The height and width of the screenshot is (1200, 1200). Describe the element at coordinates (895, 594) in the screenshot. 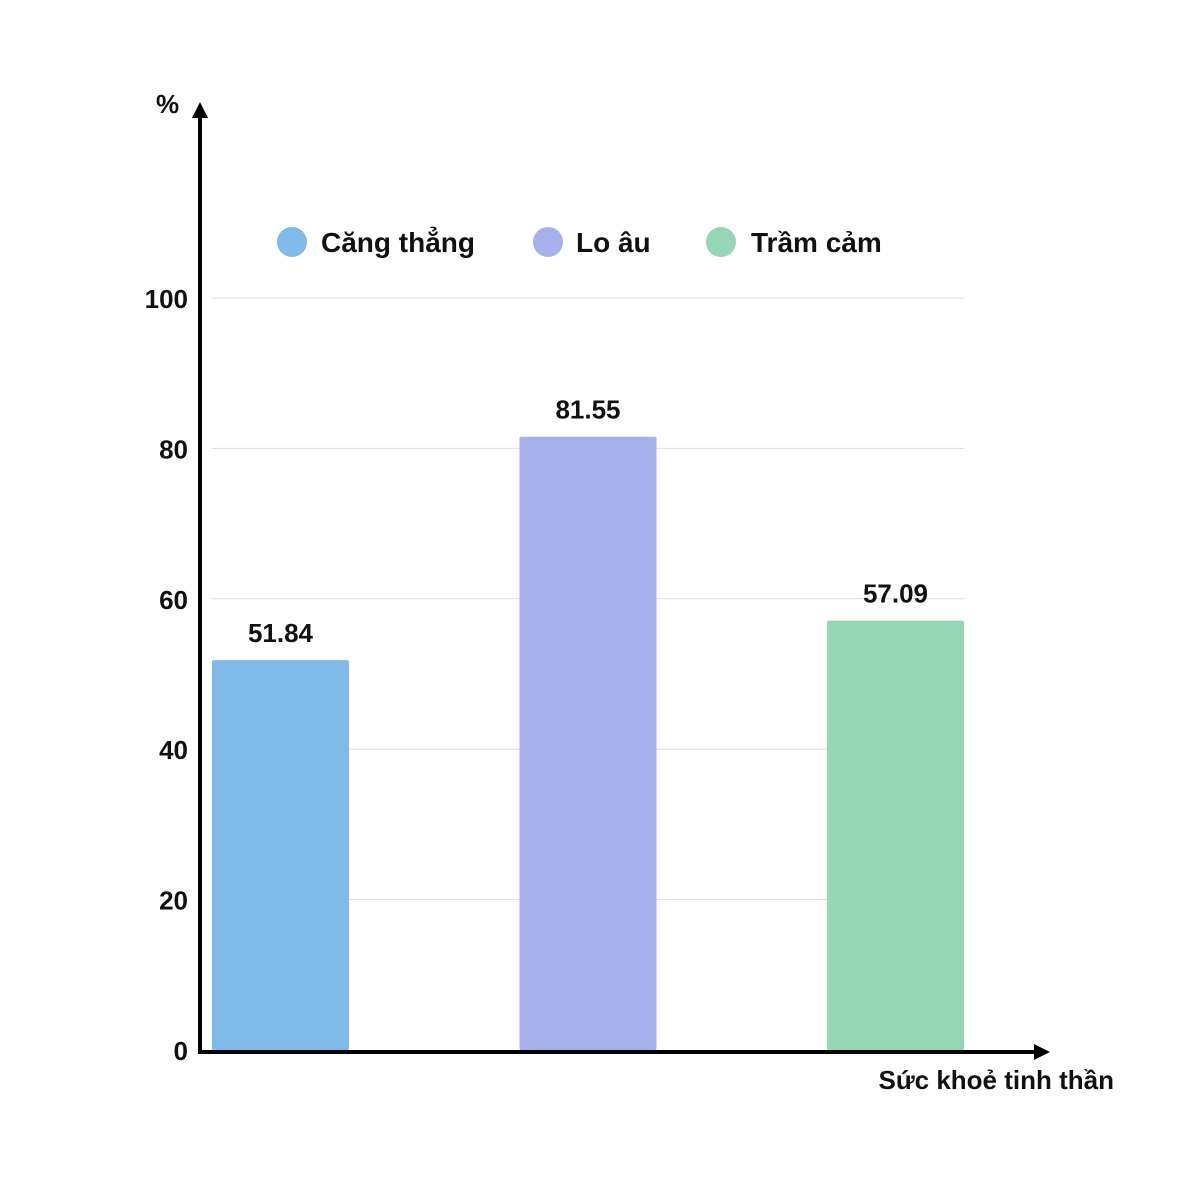

I see `data-label-2: 57.09` at that location.